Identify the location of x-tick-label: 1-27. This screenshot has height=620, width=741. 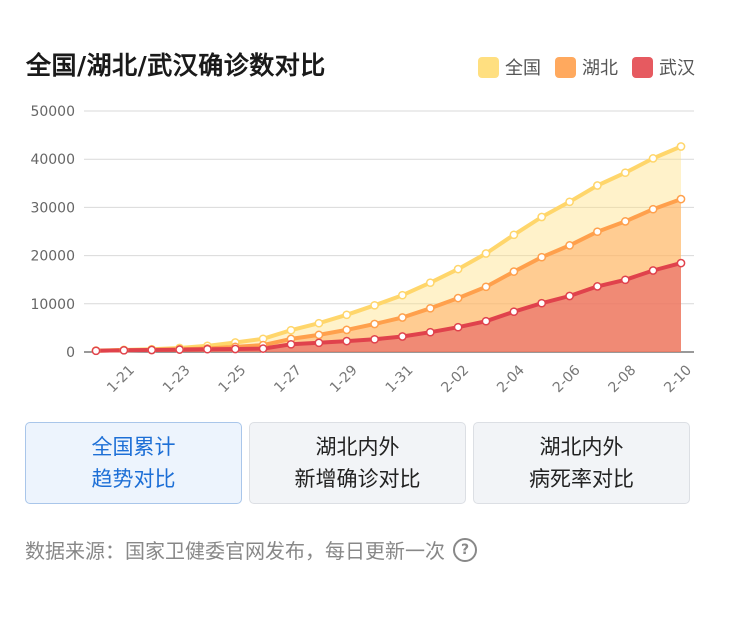
(288, 379).